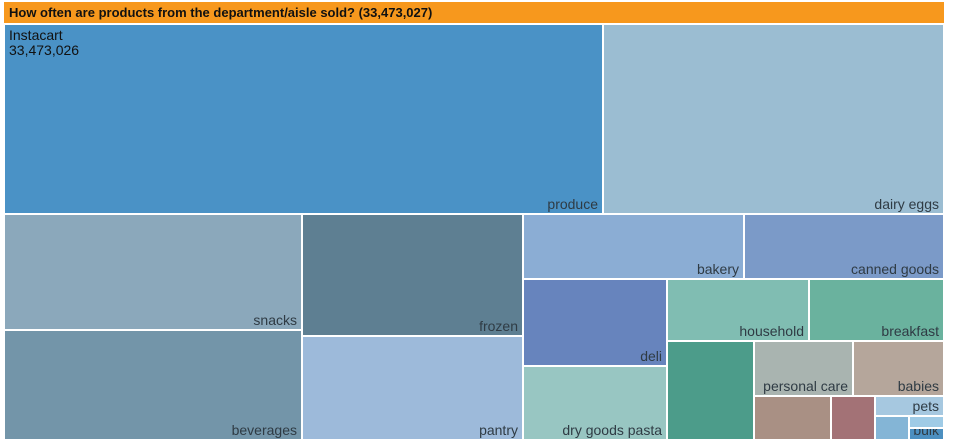  I want to click on treemap-cell-beverages: beverages, so click(153, 385).